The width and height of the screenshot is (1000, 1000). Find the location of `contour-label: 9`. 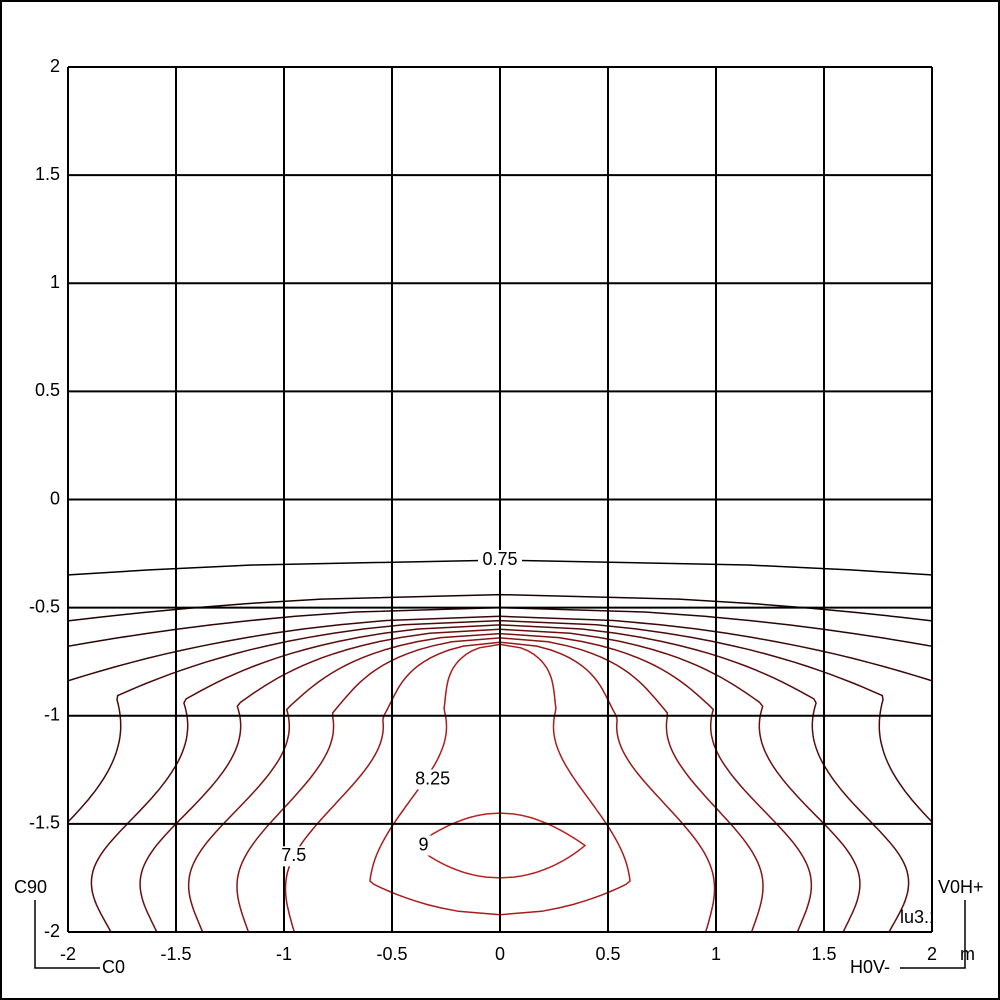

contour-label: 9 is located at coordinates (423, 844).